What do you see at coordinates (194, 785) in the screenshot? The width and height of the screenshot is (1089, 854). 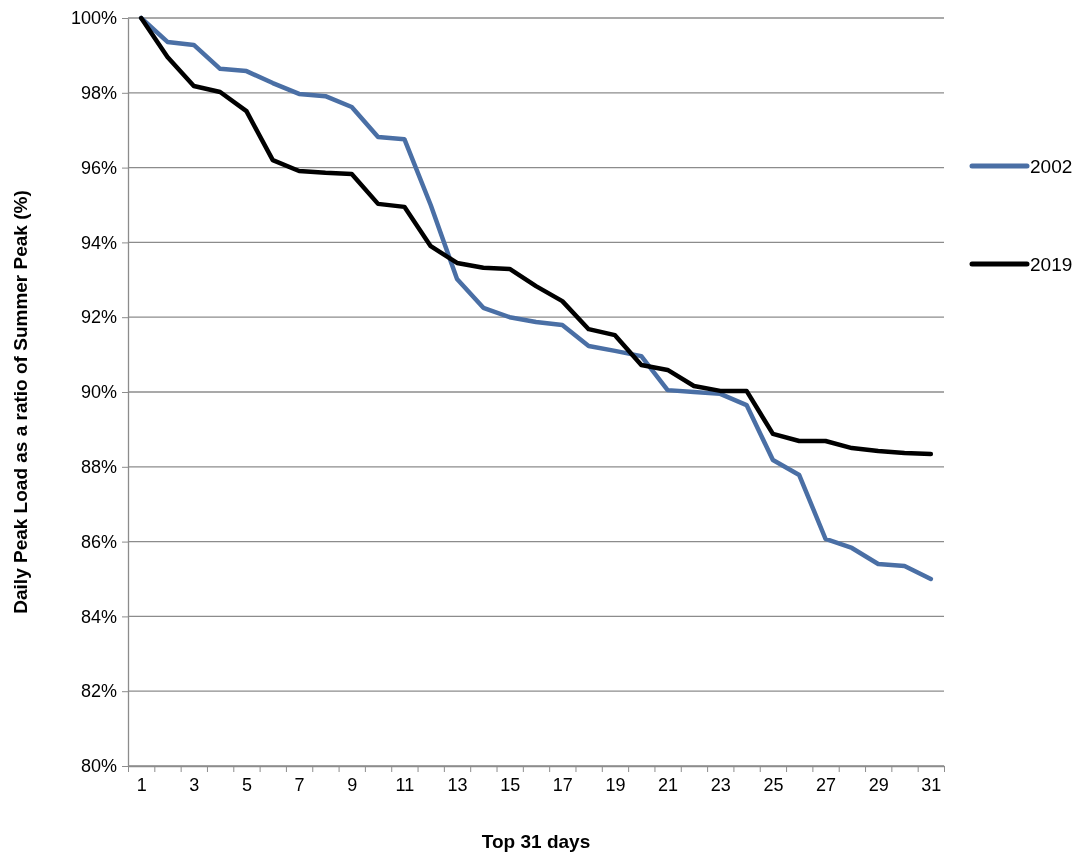 I see `x-tick-label: 3` at bounding box center [194, 785].